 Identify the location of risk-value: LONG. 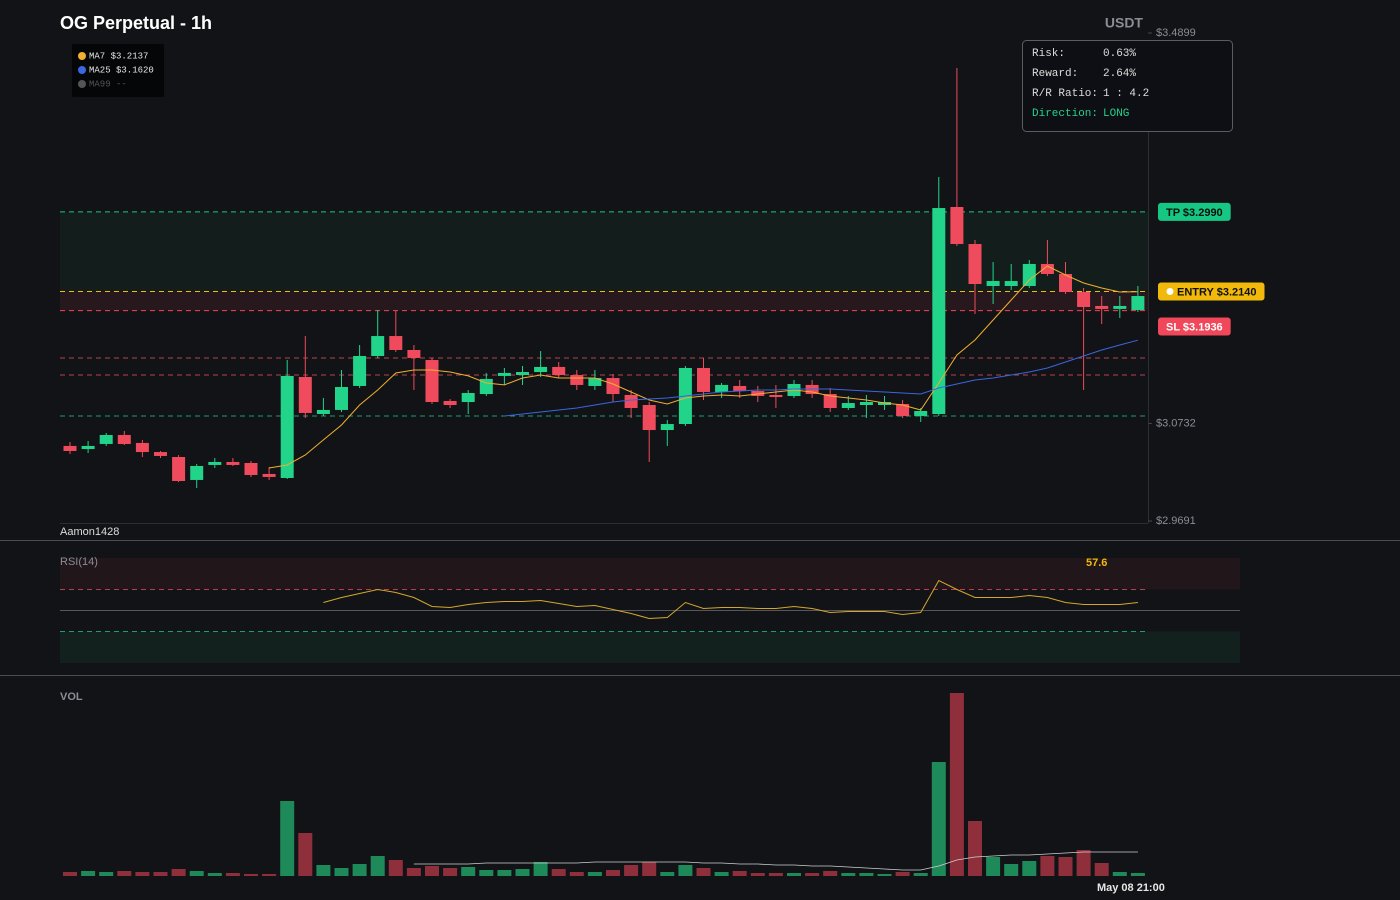
(1116, 114).